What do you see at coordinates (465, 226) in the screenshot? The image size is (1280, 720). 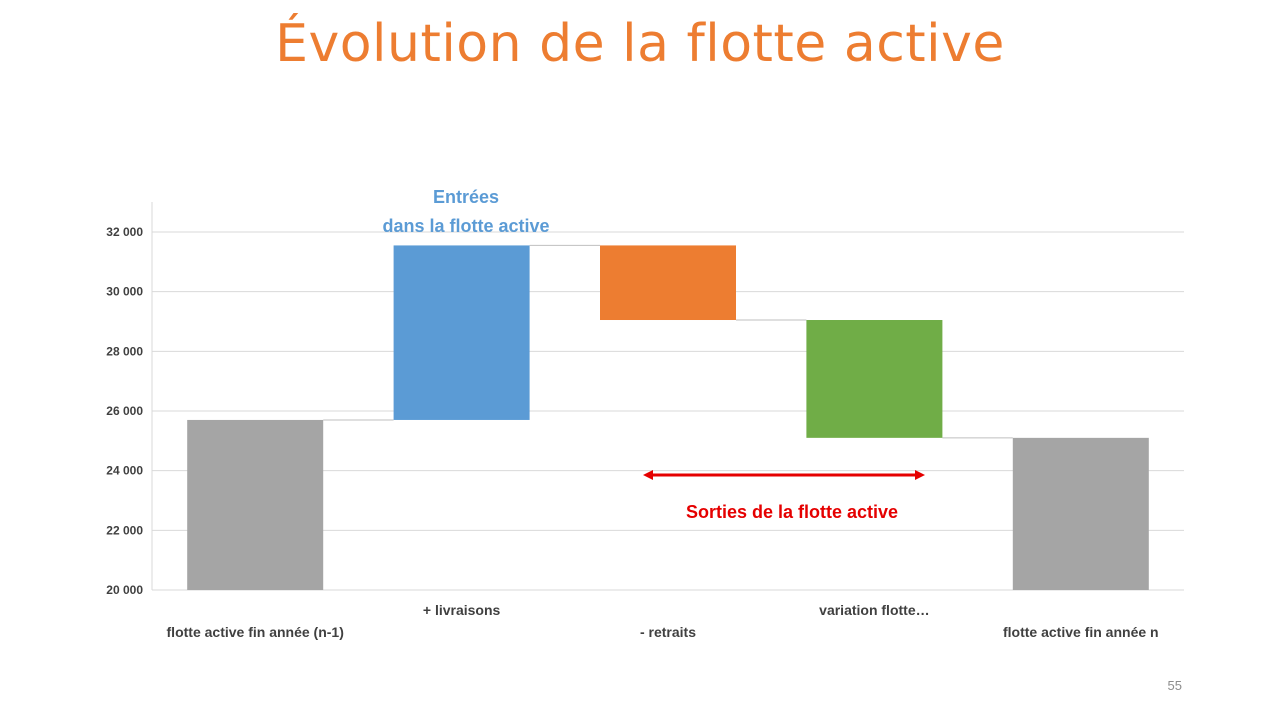 I see `entrees-annotation-line-2: dans la flotte active` at bounding box center [465, 226].